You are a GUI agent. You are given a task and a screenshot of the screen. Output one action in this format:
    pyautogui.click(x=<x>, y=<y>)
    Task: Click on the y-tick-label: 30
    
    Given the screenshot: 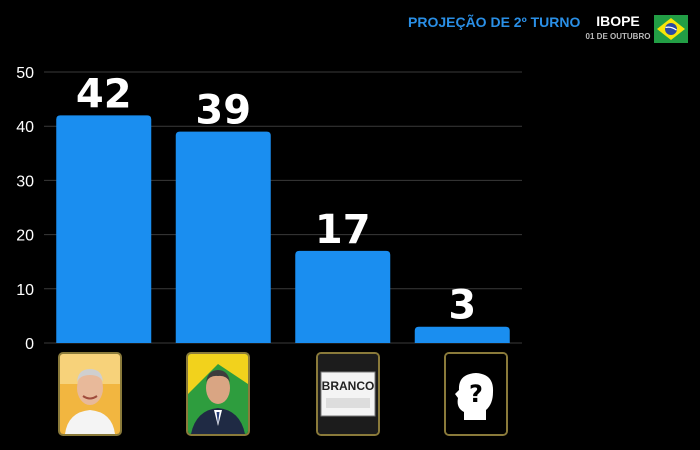 What is the action you would take?
    pyautogui.click(x=25, y=181)
    